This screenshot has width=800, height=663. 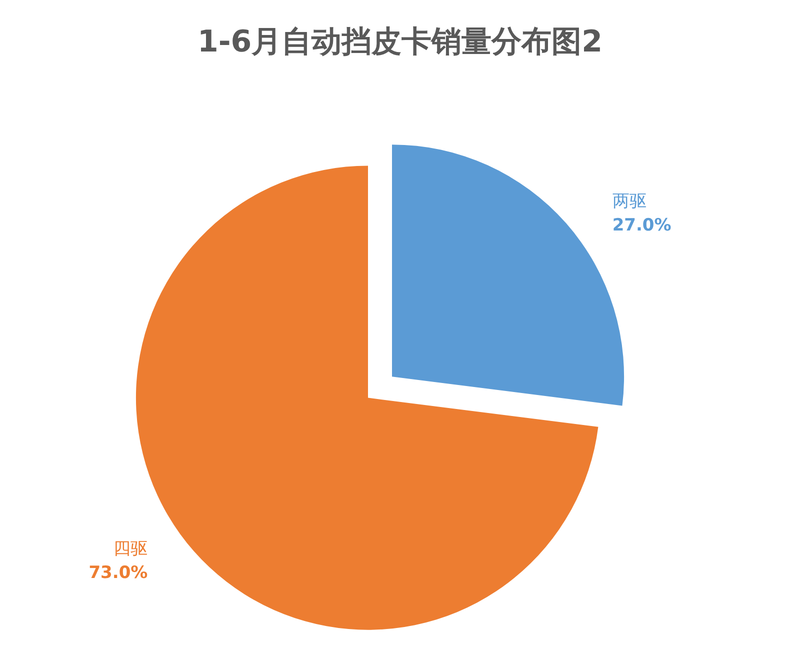 What do you see at coordinates (400, 42) in the screenshot?
I see `chart-title: 1-6月自动挡皮卡销量分布图2` at bounding box center [400, 42].